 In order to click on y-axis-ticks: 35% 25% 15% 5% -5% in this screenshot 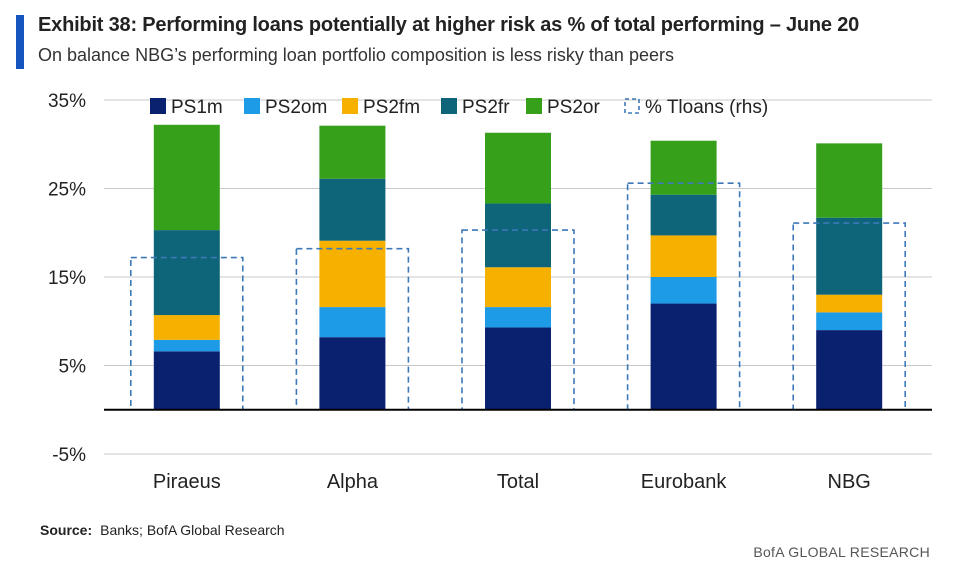, I will do `click(67, 278)`.